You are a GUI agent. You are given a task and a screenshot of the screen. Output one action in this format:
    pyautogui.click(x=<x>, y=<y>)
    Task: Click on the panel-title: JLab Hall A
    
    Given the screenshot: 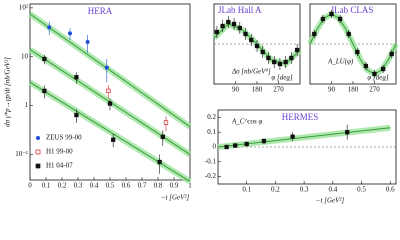 What is the action you would take?
    pyautogui.click(x=240, y=10)
    